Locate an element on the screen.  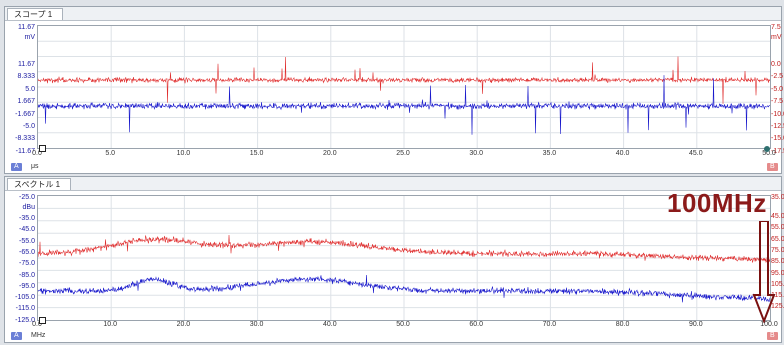
spectrum-x-tick-3: 30.0 is located at coordinates (256, 324).